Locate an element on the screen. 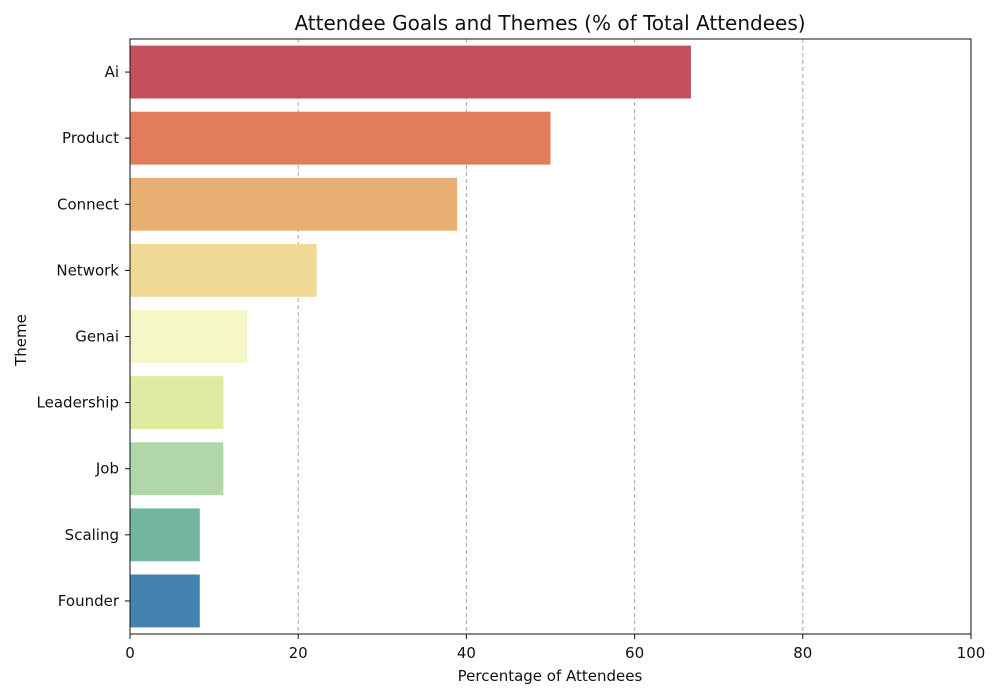 The height and width of the screenshot is (700, 1000). bar-leadership is located at coordinates (177, 403).